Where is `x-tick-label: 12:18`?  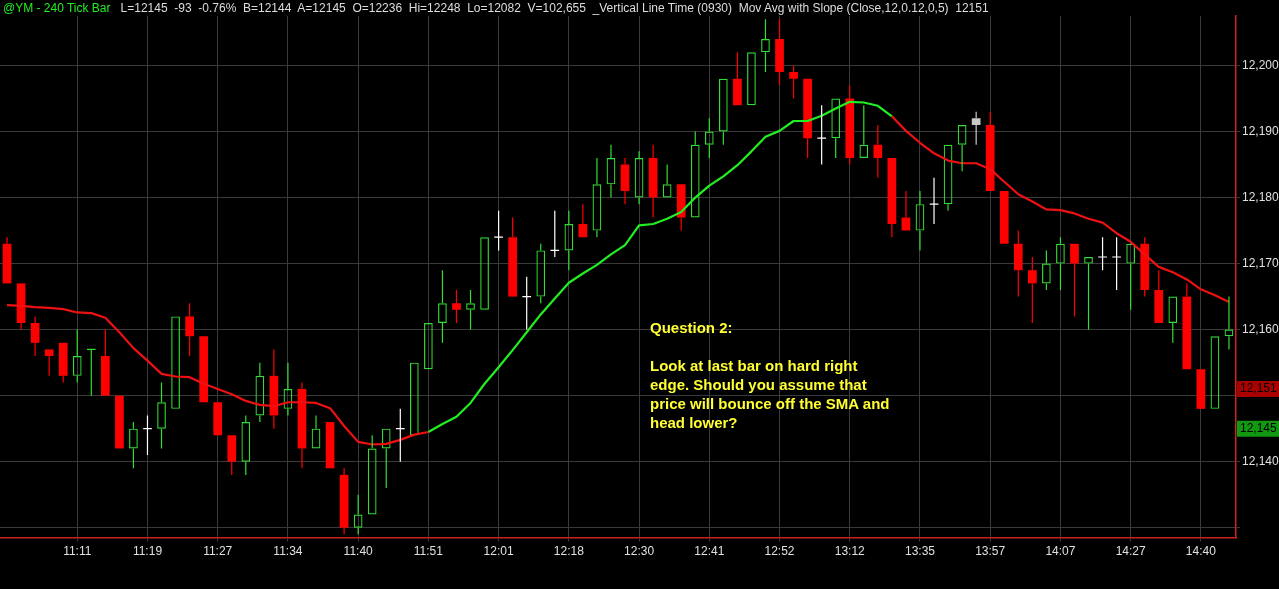
x-tick-label: 12:18 is located at coordinates (569, 551).